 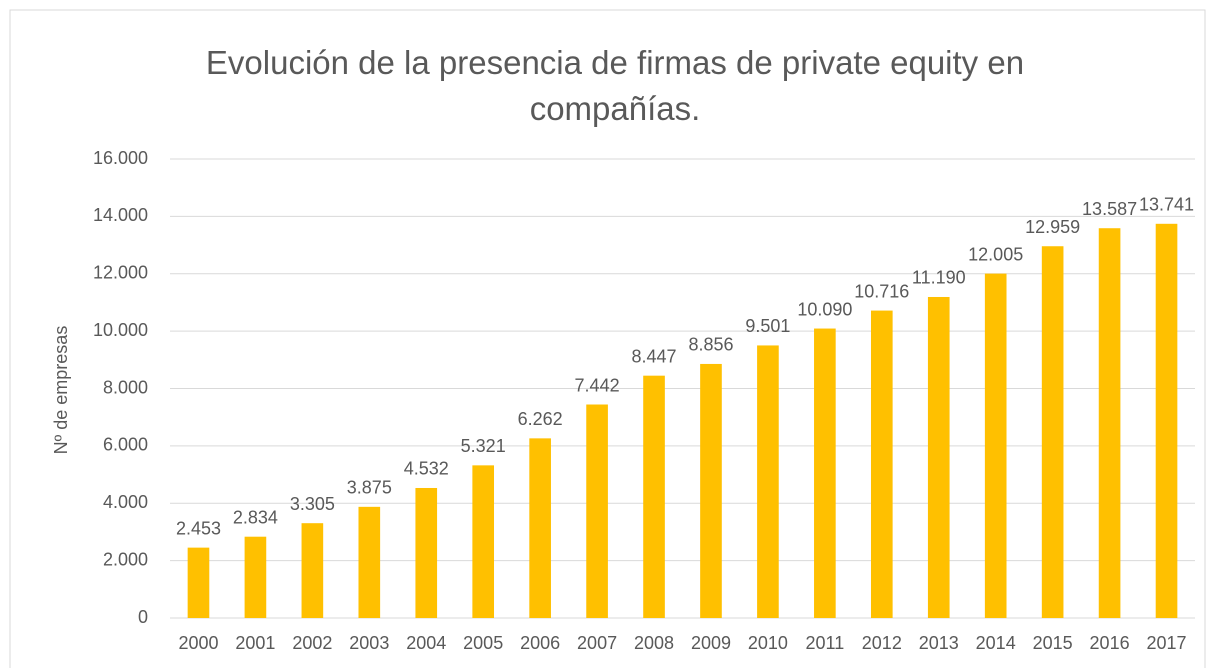 What do you see at coordinates (881, 291) in the screenshot?
I see `data-label: 10.716` at bounding box center [881, 291].